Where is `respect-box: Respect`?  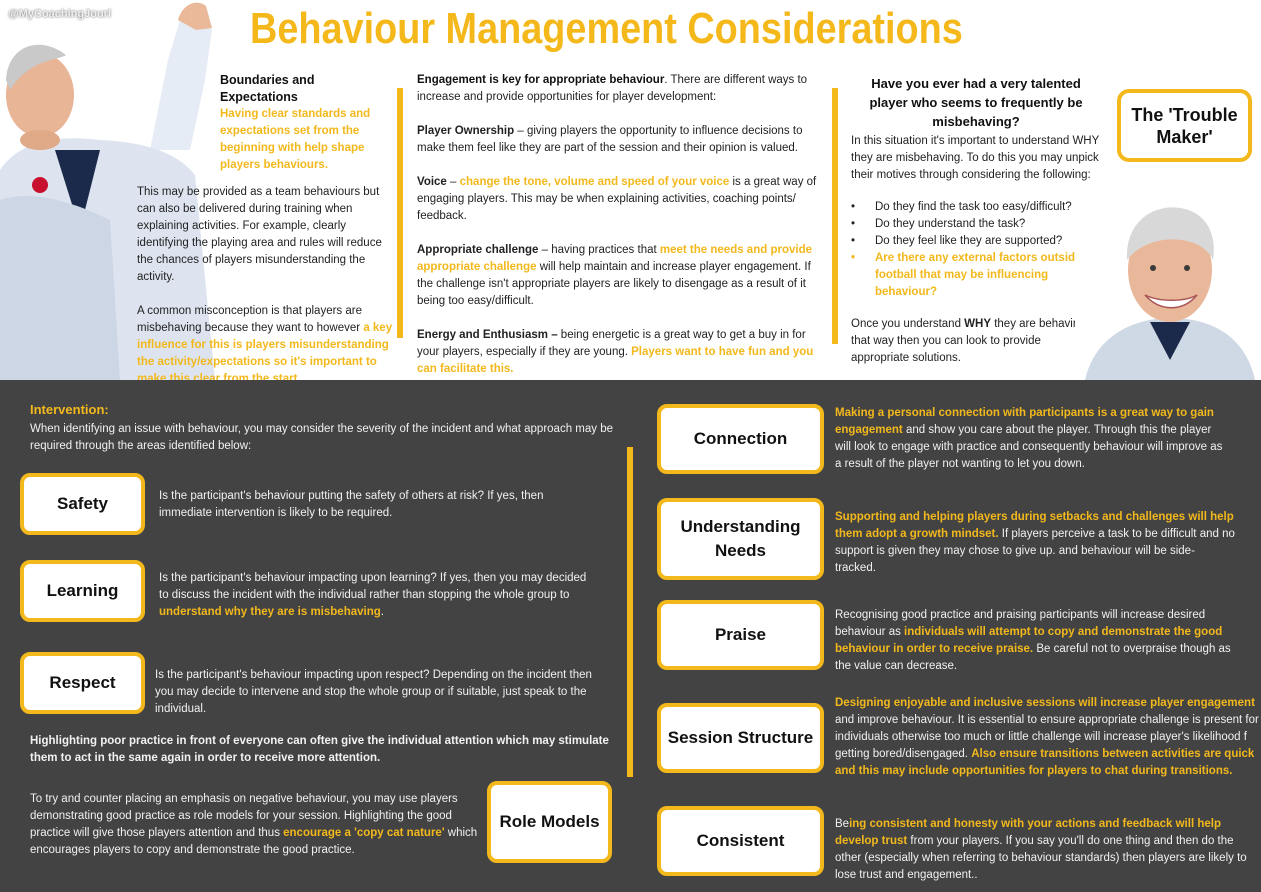
respect-box: Respect is located at coordinates (82, 683).